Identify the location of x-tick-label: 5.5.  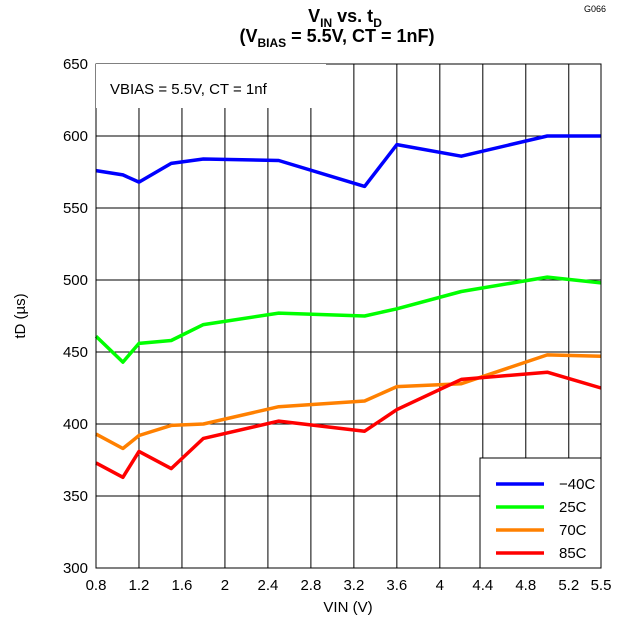
(601, 585).